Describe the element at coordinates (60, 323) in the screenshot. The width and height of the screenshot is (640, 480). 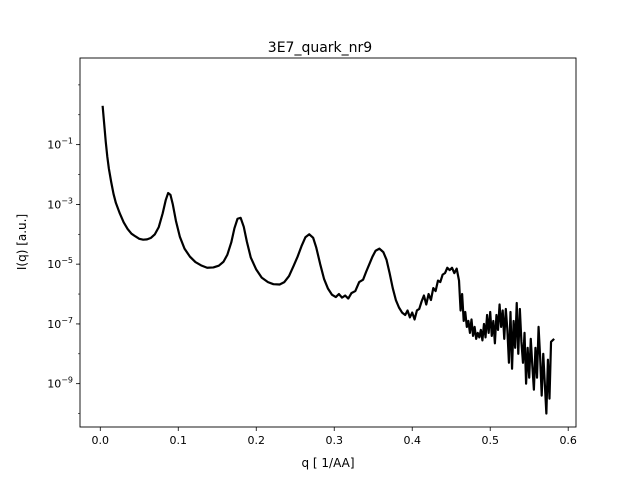
I see `y-tick-label: 10⁻⁷` at that location.